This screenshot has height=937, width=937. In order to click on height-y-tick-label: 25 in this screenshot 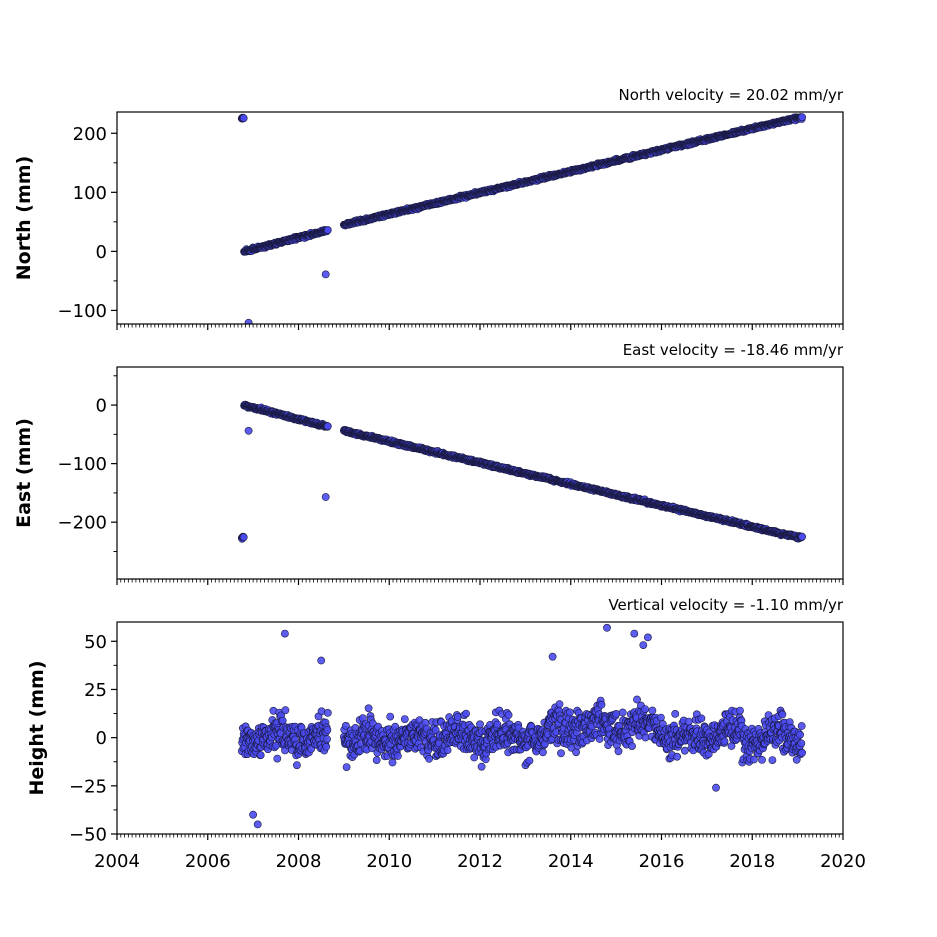, I will do `click(95, 690)`.